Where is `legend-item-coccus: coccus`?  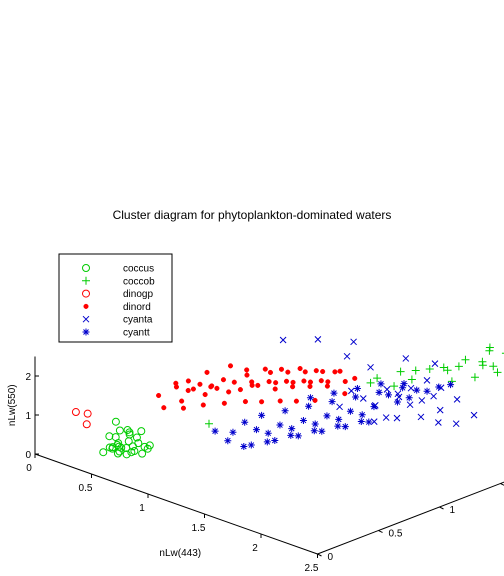
legend-item-coccus: coccus is located at coordinates (118, 269).